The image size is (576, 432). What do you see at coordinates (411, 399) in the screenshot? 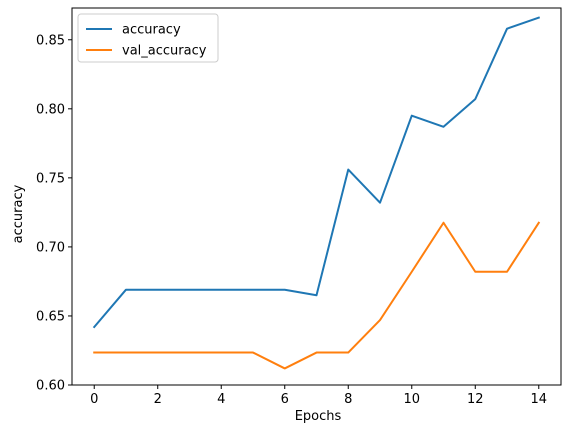
I see `x-tick-label: 10` at bounding box center [411, 399].